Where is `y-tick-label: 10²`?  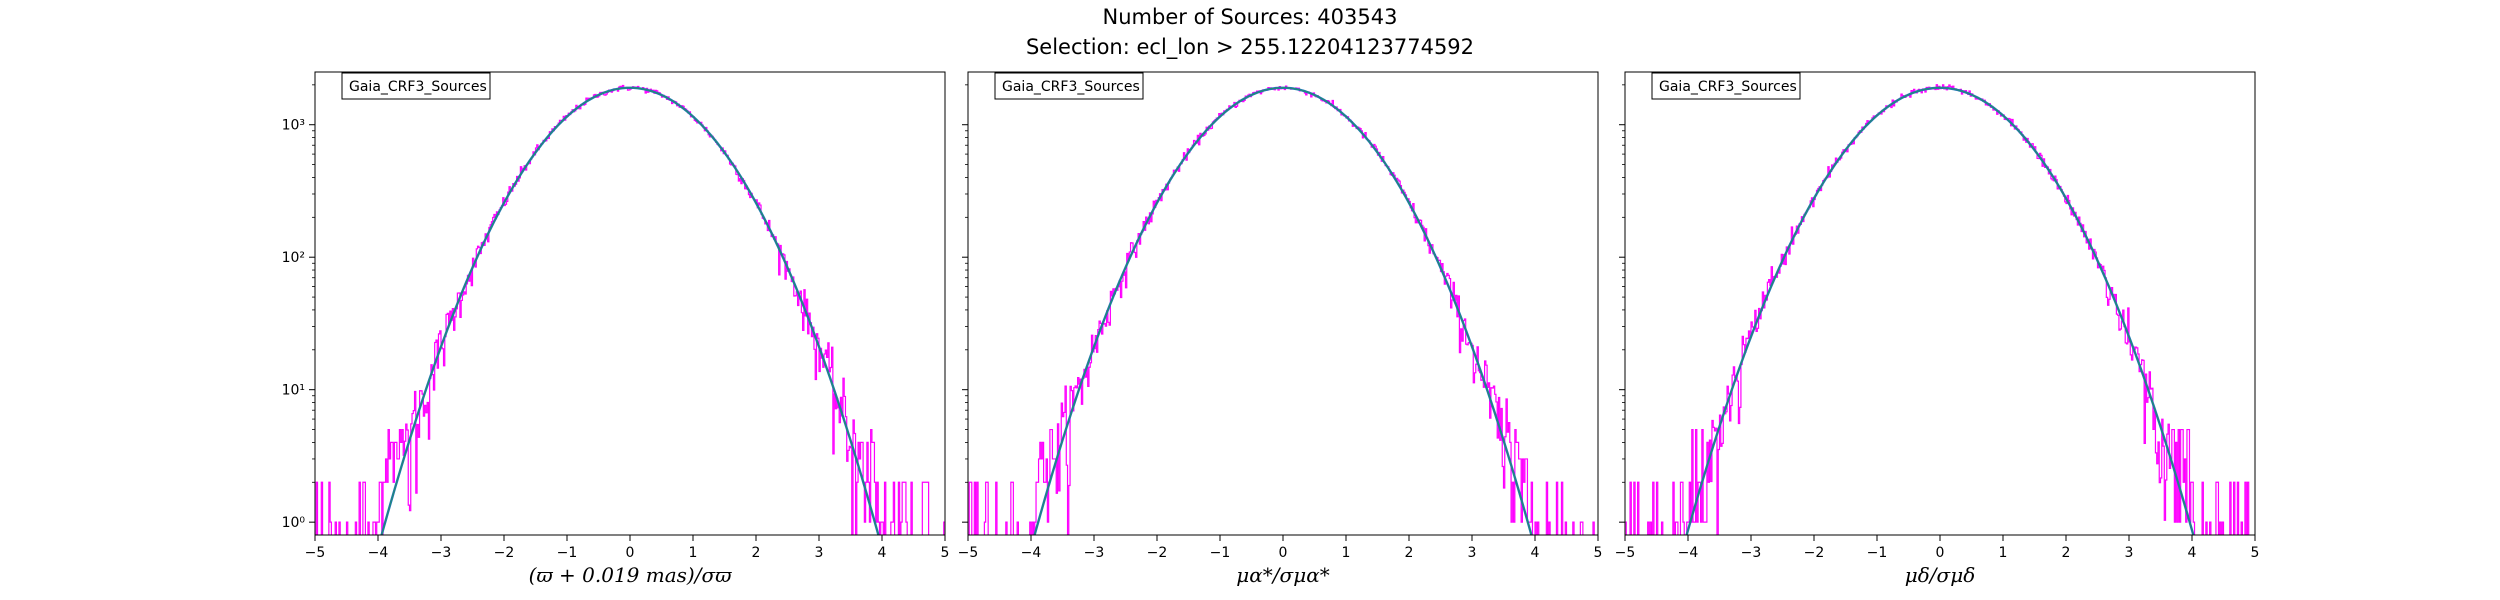
y-tick-label: 10² is located at coordinates (293, 258).